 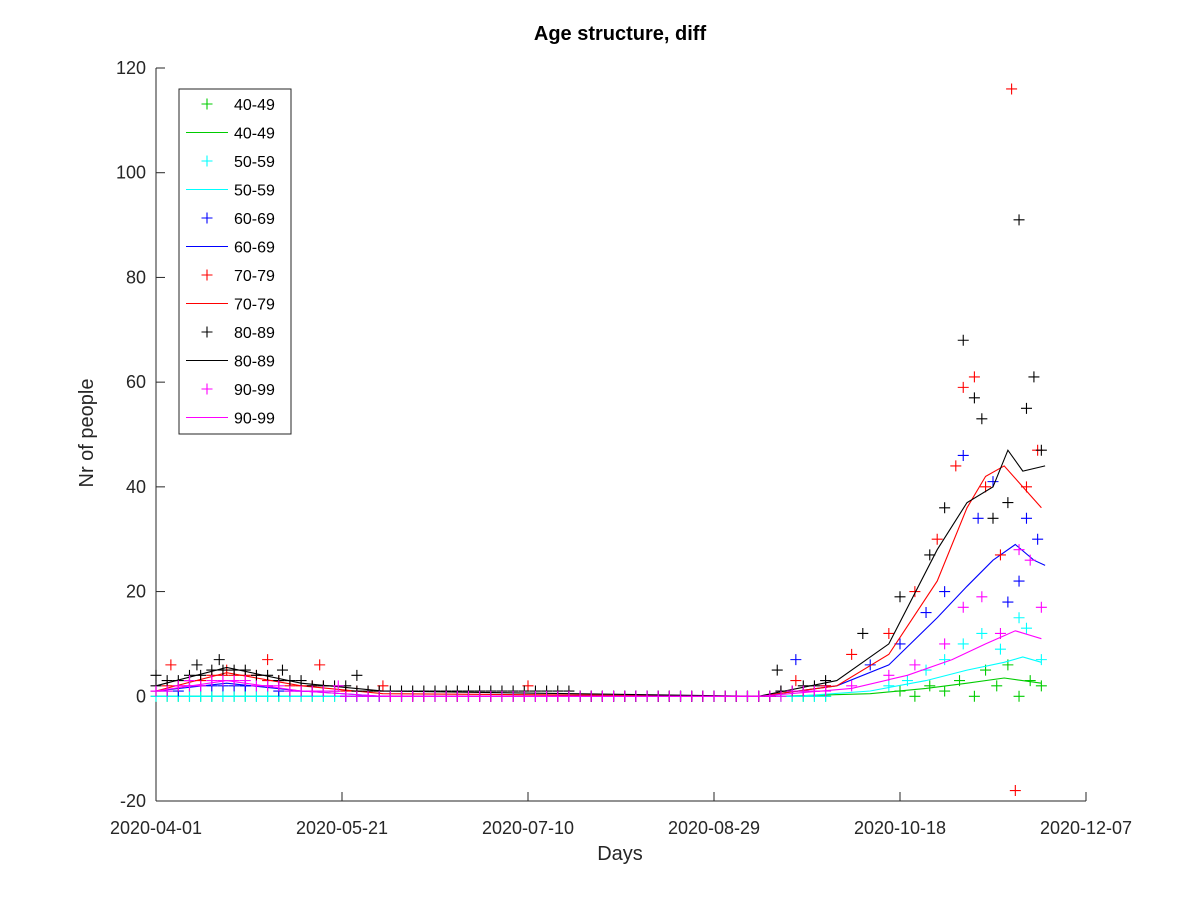 I want to click on x-axis-label: Days, so click(x=620, y=854).